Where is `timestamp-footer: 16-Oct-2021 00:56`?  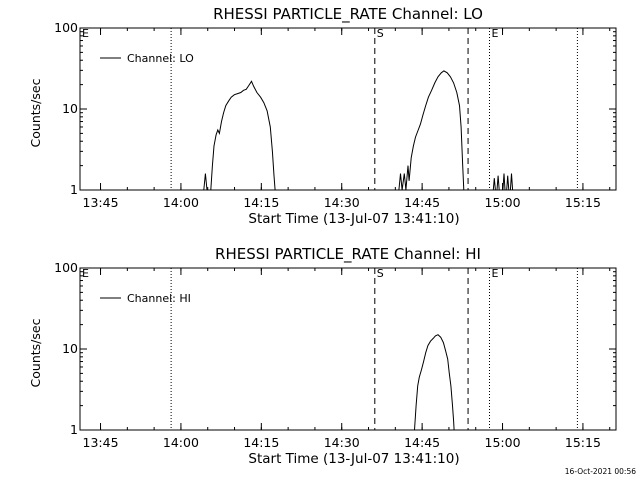
timestamp-footer: 16-Oct-2021 00:56 is located at coordinates (600, 471).